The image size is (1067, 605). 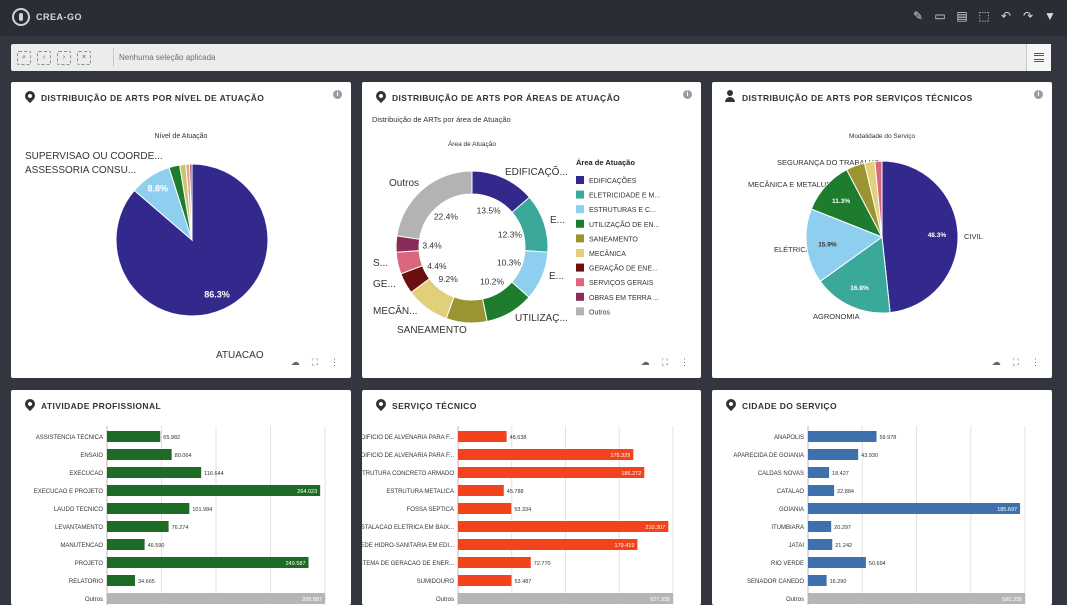 I want to click on legend-item: MECÂNICA, so click(x=607, y=253).